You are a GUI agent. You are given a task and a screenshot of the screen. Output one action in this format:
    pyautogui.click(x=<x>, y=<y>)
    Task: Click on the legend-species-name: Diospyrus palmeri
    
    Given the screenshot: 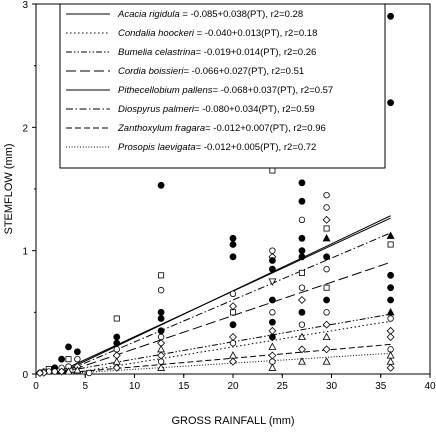 What is the action you would take?
    pyautogui.click(x=156, y=109)
    